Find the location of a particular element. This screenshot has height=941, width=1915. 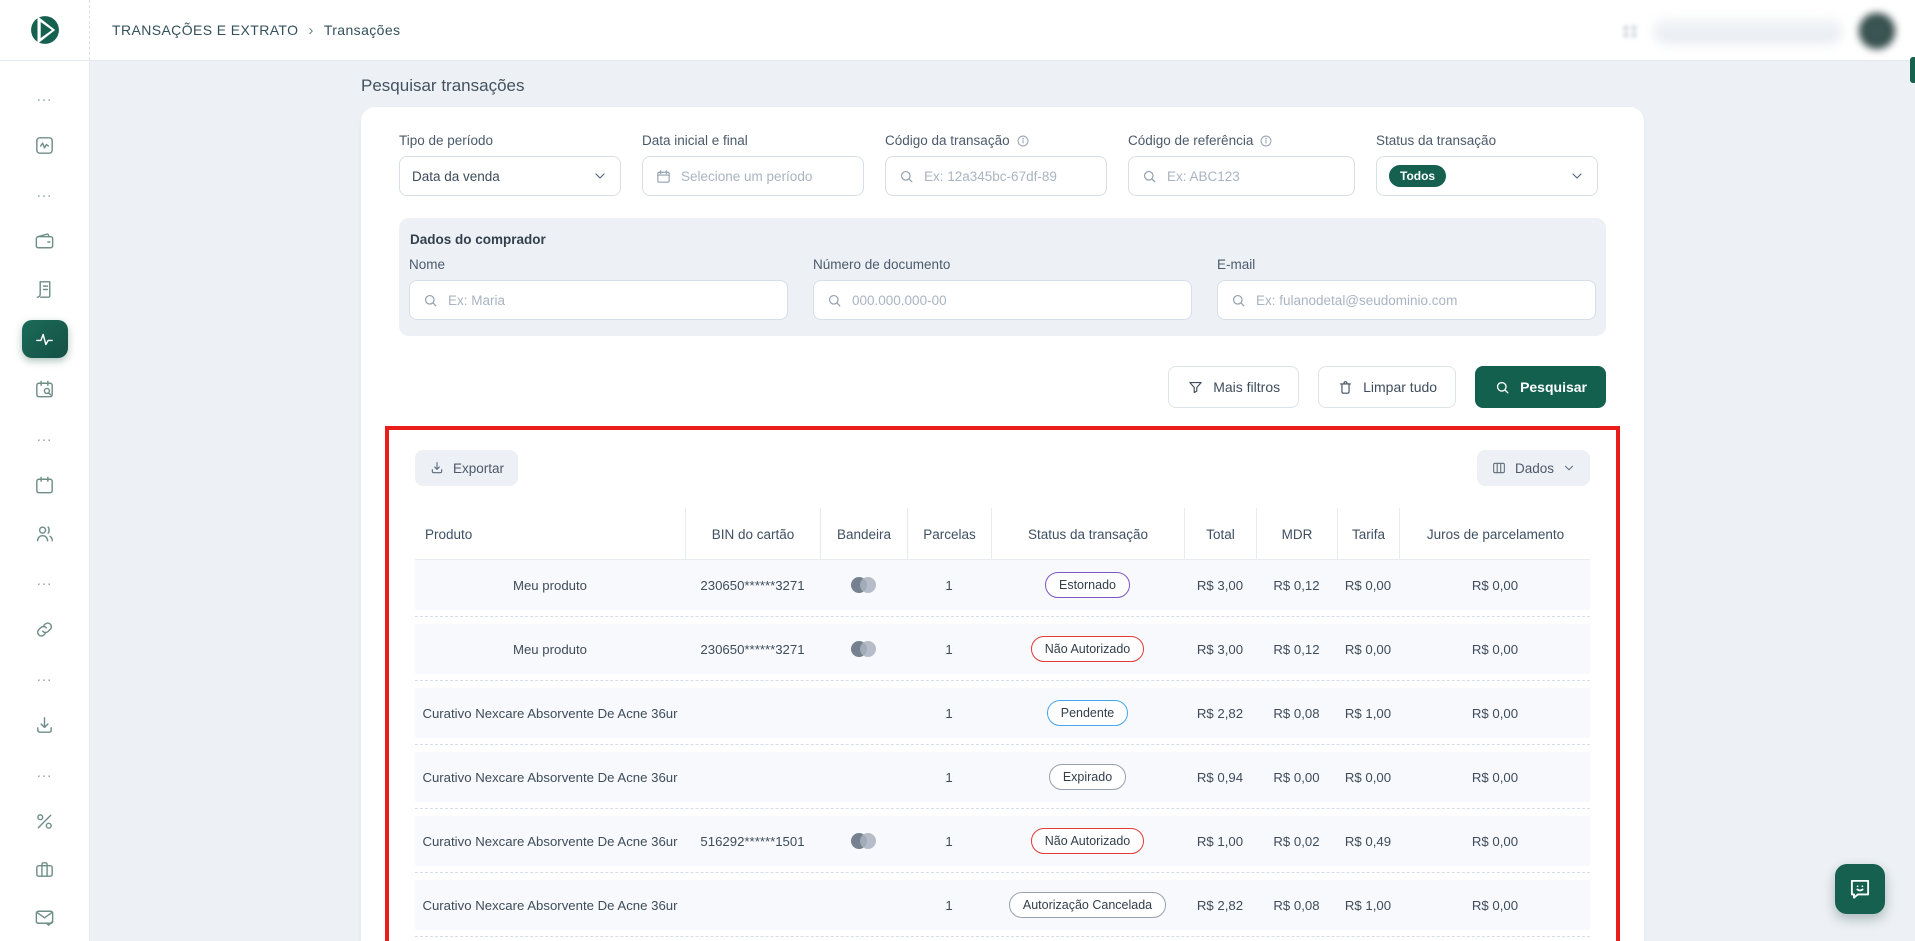

columns-button: Dados is located at coordinates (1533, 468).